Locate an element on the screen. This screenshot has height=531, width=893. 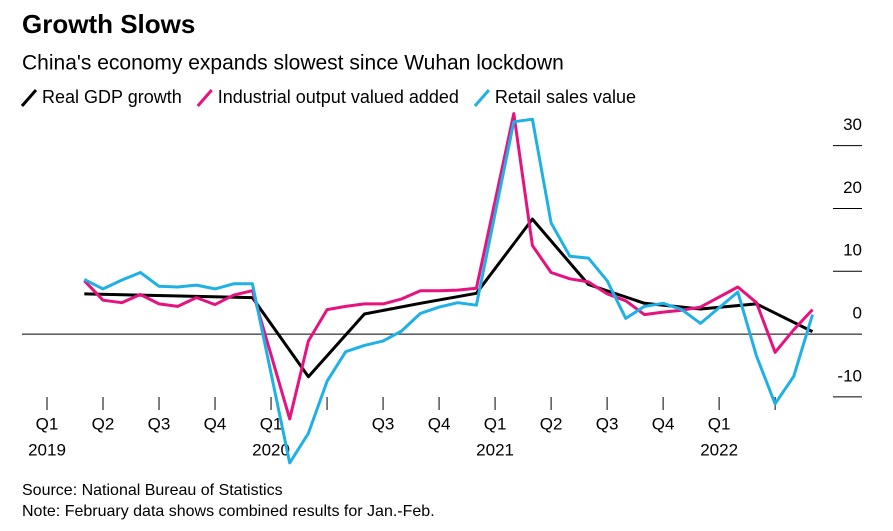
y-tick-label: -10 is located at coordinates (849, 375).